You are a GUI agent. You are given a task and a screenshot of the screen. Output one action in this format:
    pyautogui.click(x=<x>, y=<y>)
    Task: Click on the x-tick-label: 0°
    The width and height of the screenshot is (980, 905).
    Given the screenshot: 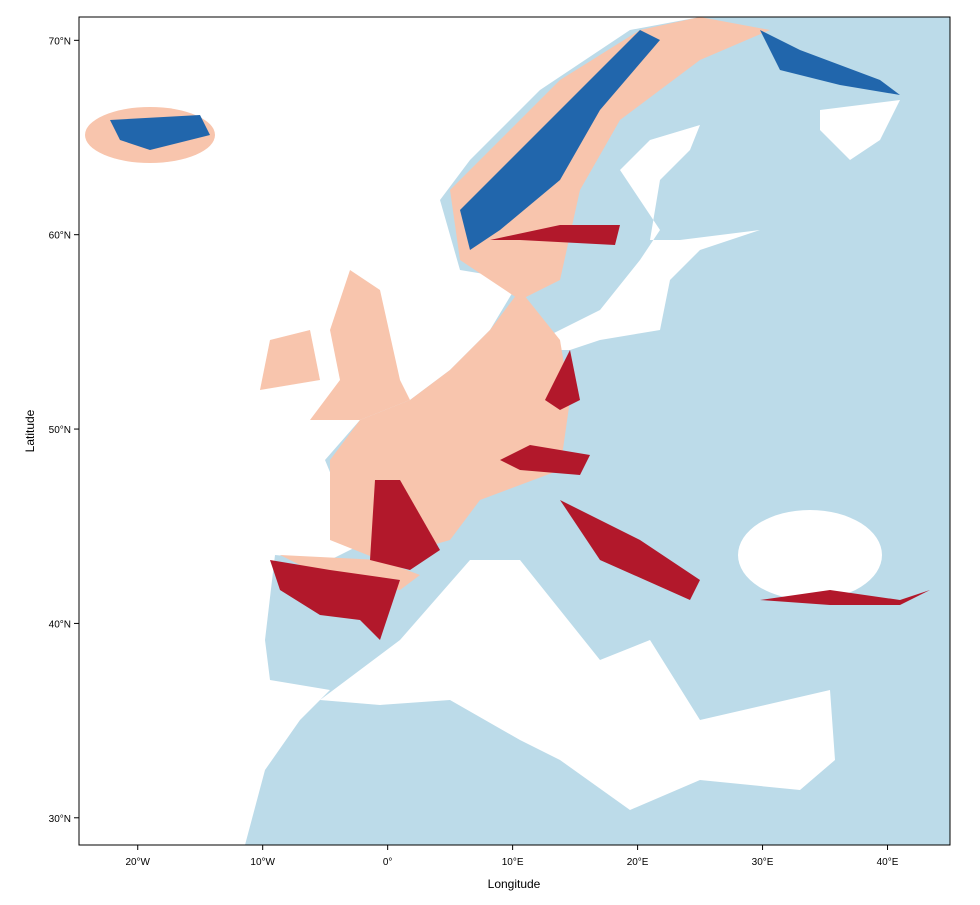 What is the action you would take?
    pyautogui.click(x=388, y=862)
    